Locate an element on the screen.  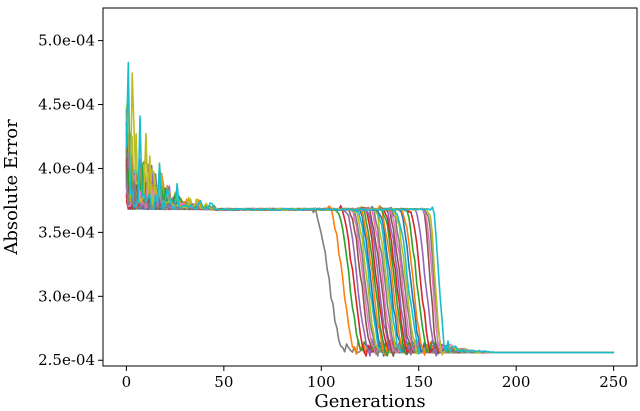
x-tick-label: 200 is located at coordinates (516, 382).